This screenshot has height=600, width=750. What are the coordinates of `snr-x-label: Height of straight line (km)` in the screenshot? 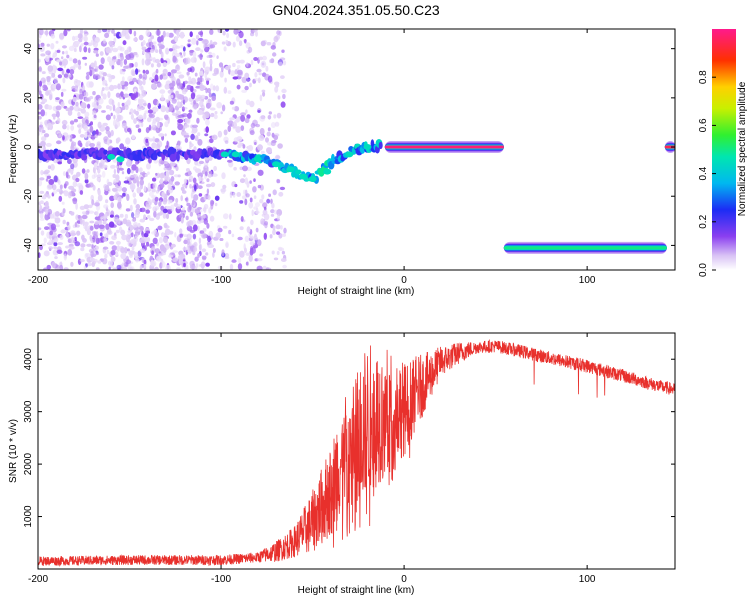 It's located at (356, 590).